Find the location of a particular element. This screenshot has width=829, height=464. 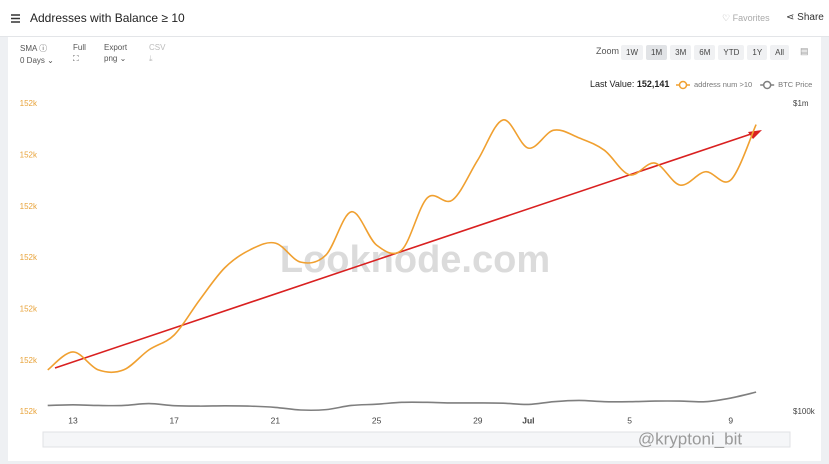

zoom-button: YTD is located at coordinates (731, 52).